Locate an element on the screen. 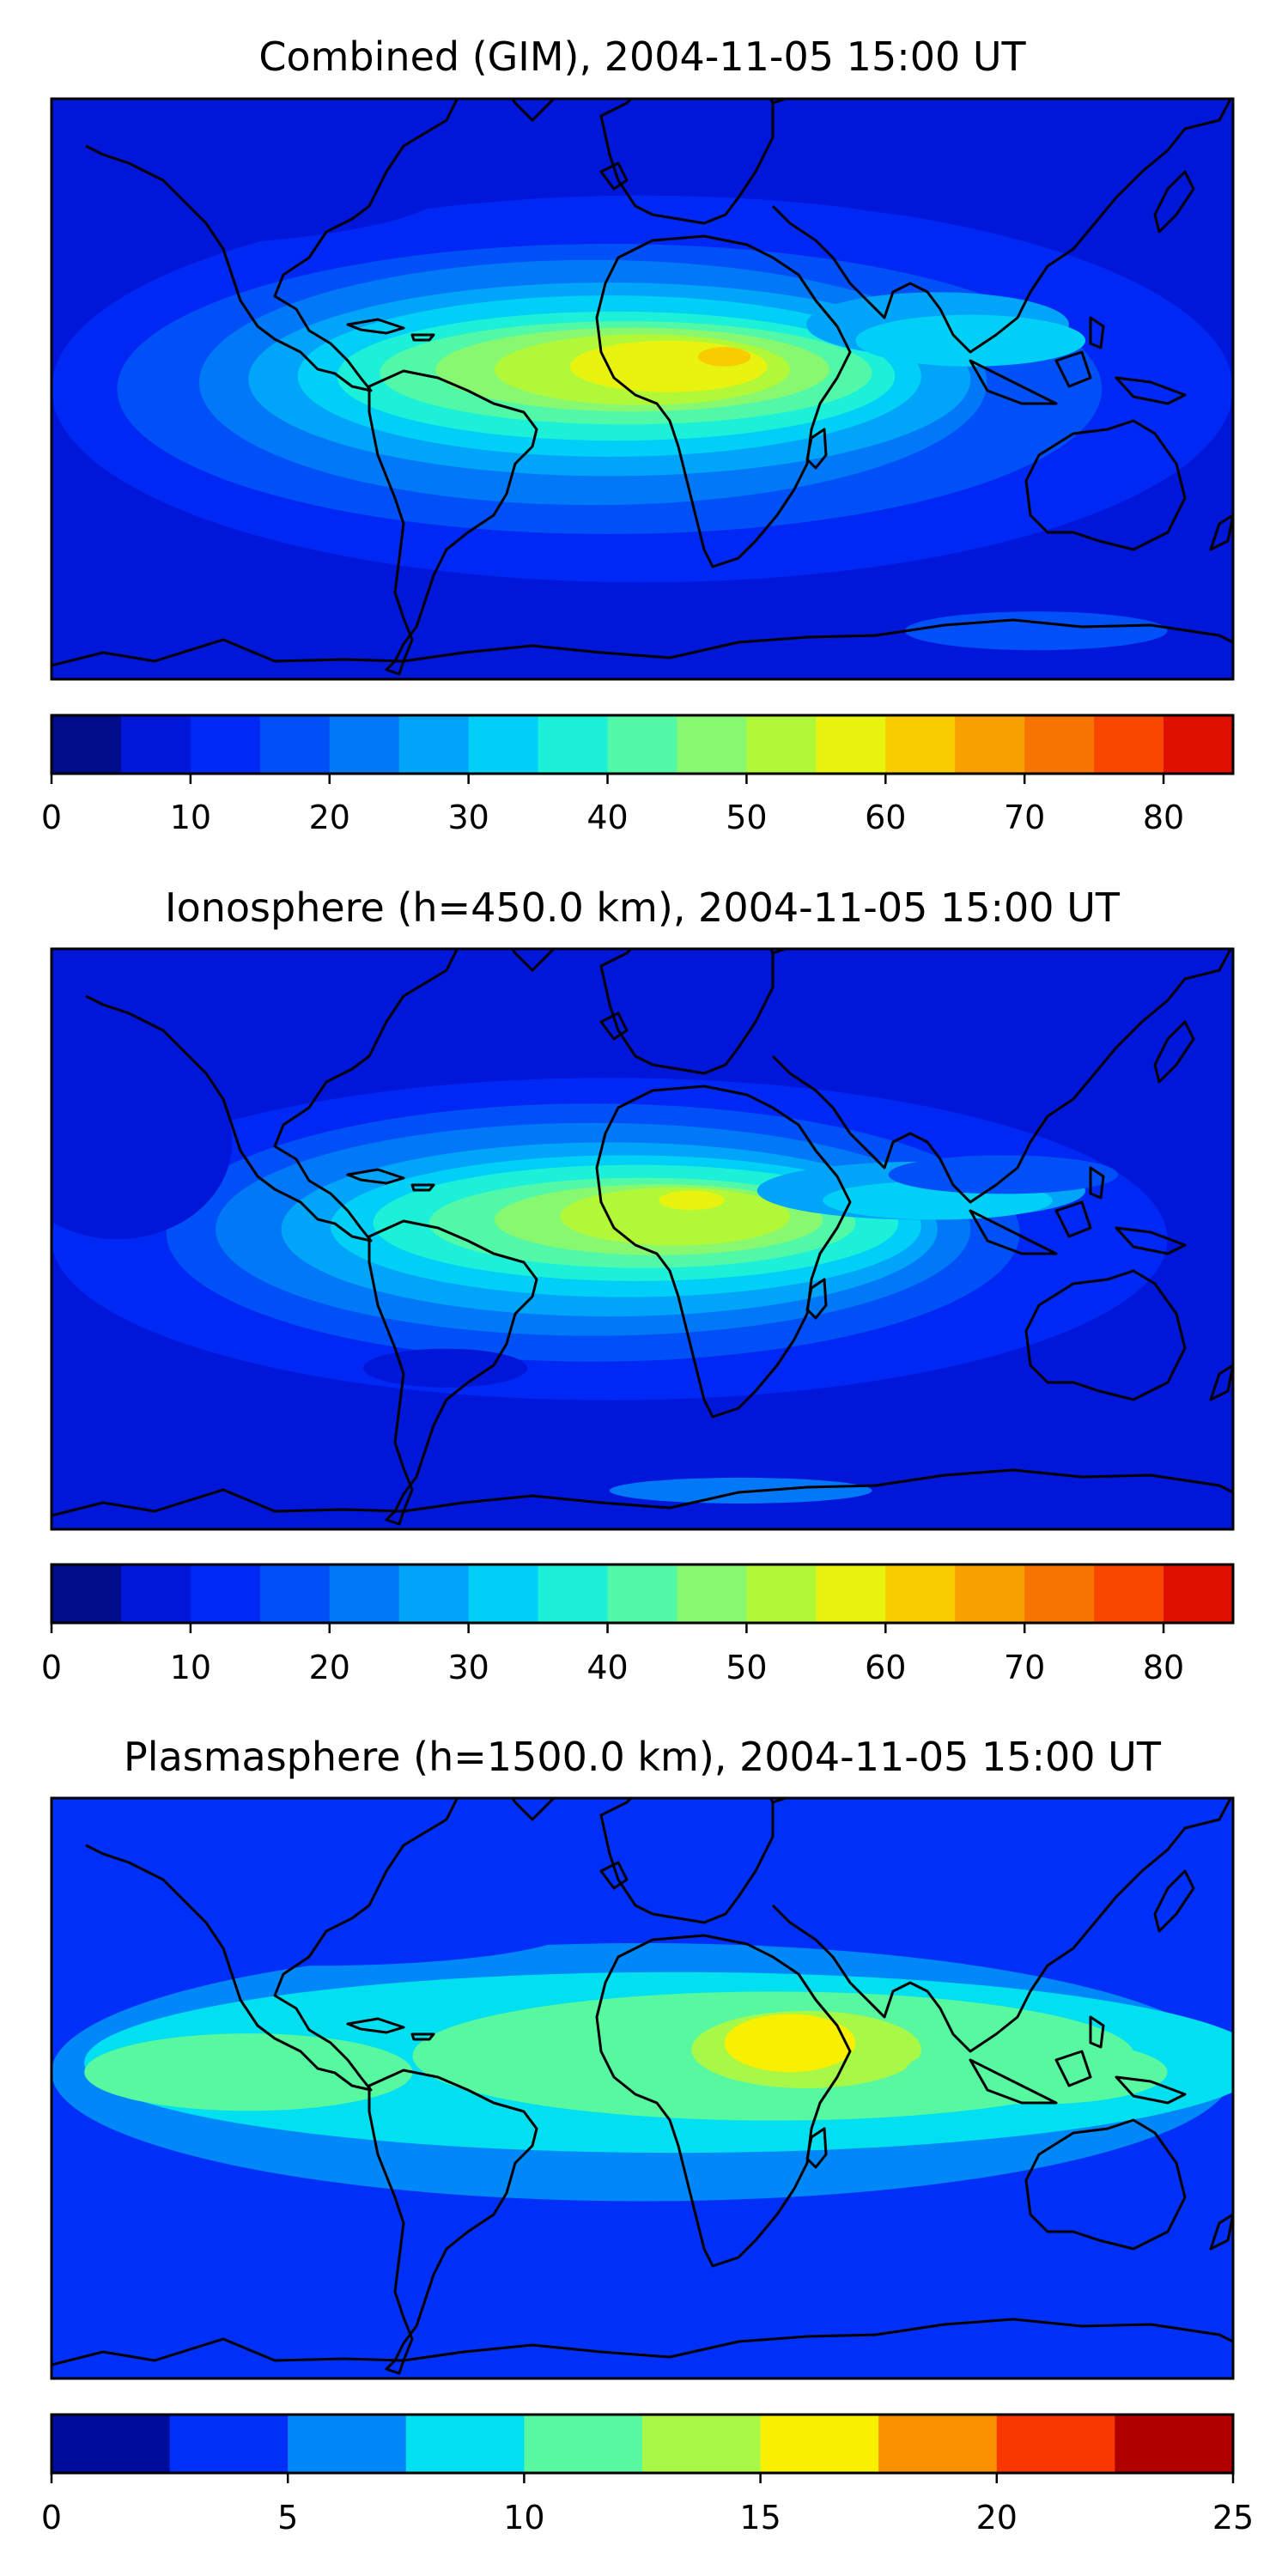 The height and width of the screenshot is (2576, 1288). colorbar-tick-label: 25 is located at coordinates (1233, 2518).